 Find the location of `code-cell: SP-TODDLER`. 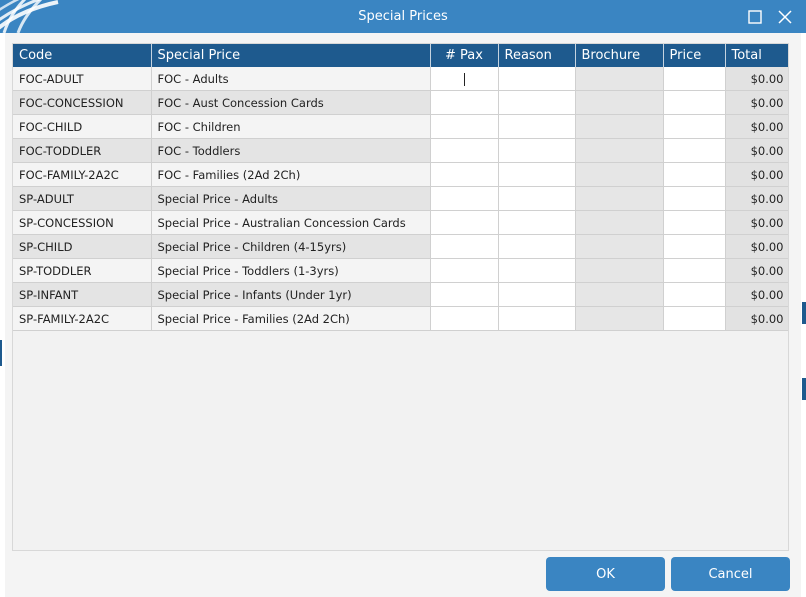

code-cell: SP-TODDLER is located at coordinates (82, 270).